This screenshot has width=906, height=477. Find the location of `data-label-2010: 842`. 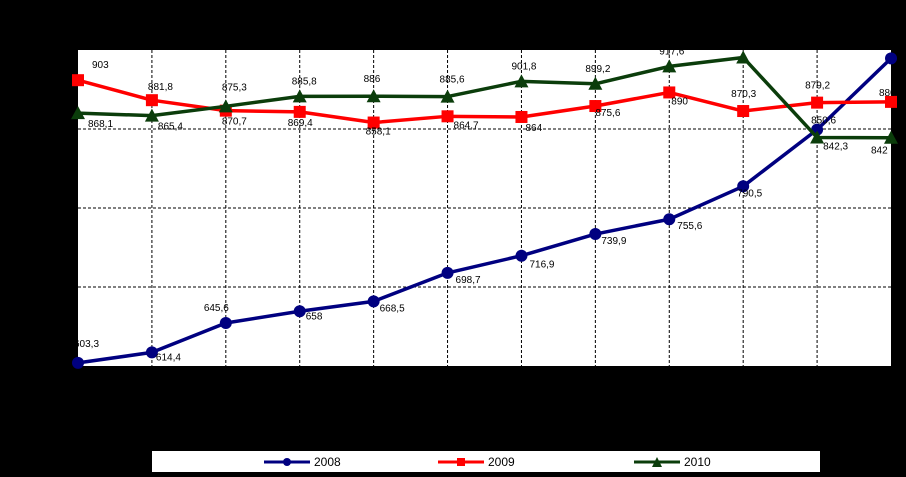

data-label-2010: 842 is located at coordinates (879, 151).